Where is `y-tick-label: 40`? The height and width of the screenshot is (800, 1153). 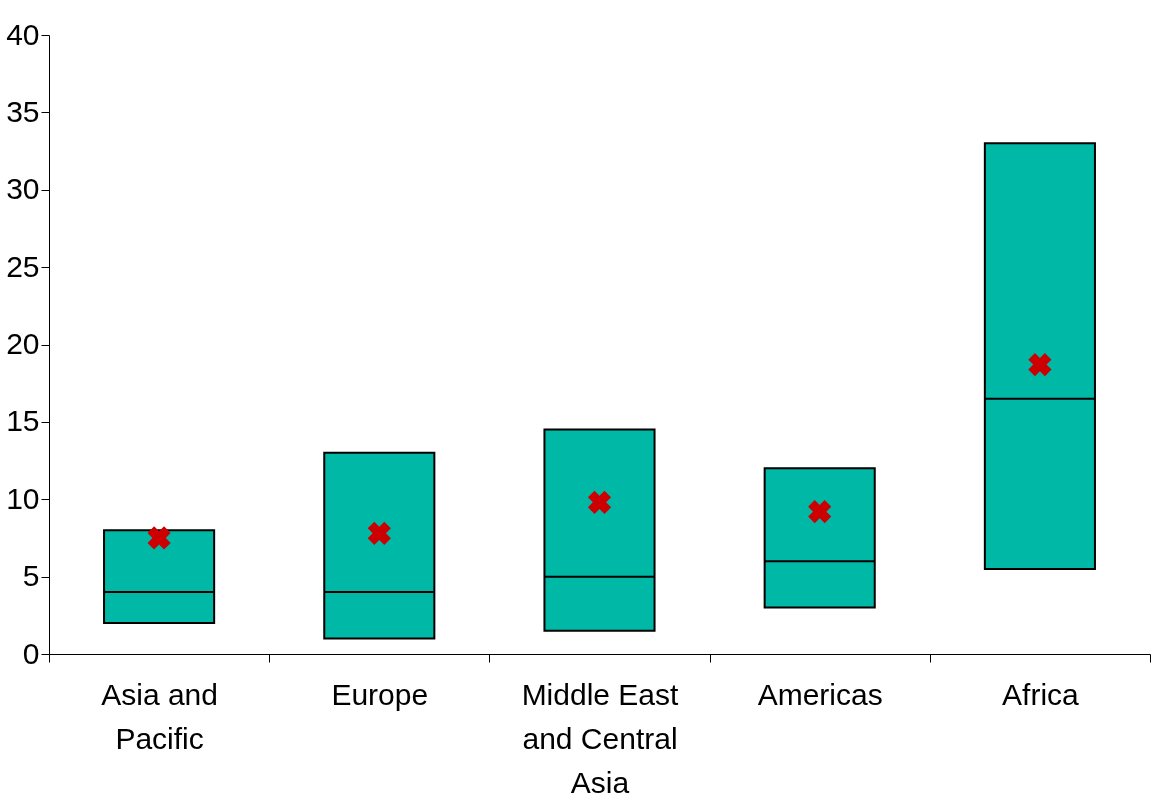 y-tick-label: 40 is located at coordinates (23, 34).